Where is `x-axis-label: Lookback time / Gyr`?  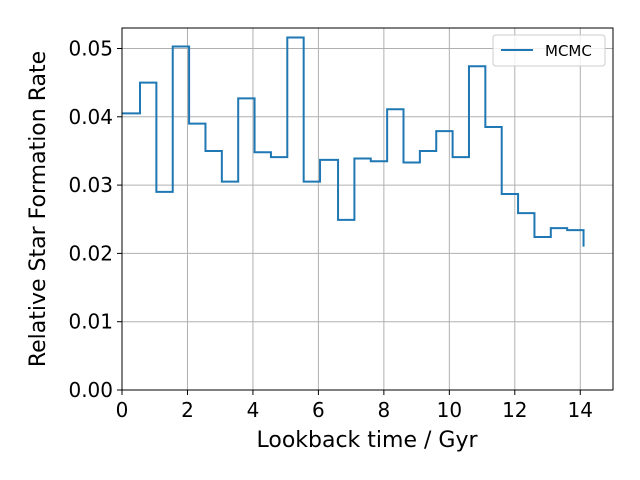
x-axis-label: Lookback time / Gyr is located at coordinates (367, 440).